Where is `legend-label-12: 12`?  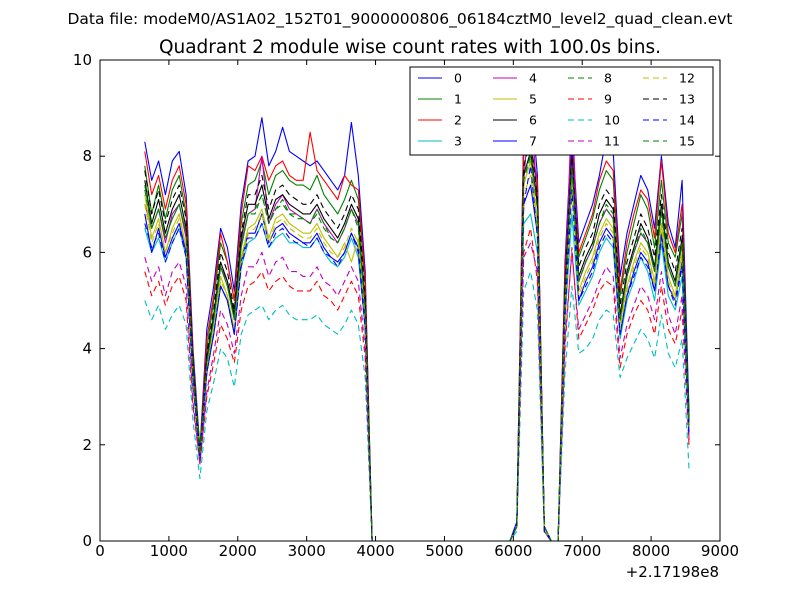 legend-label-12: 12 is located at coordinates (687, 78).